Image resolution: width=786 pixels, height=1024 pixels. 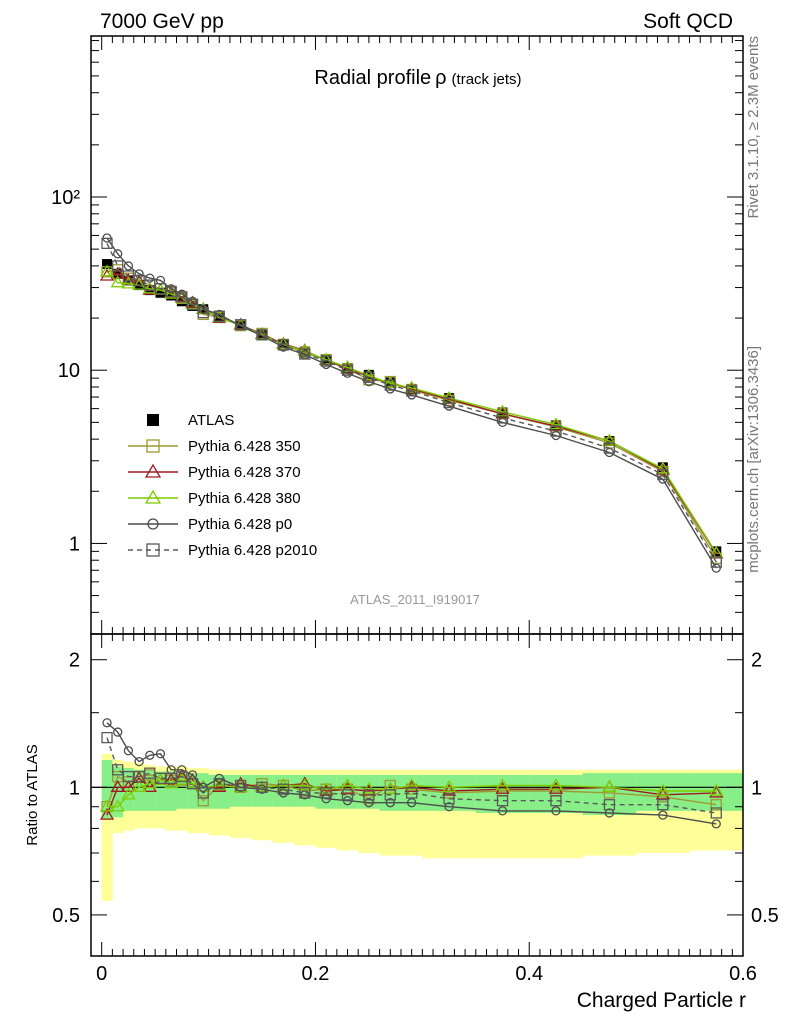 What do you see at coordinates (661, 1000) in the screenshot?
I see `x-axis-label: Charged Particle r` at bounding box center [661, 1000].